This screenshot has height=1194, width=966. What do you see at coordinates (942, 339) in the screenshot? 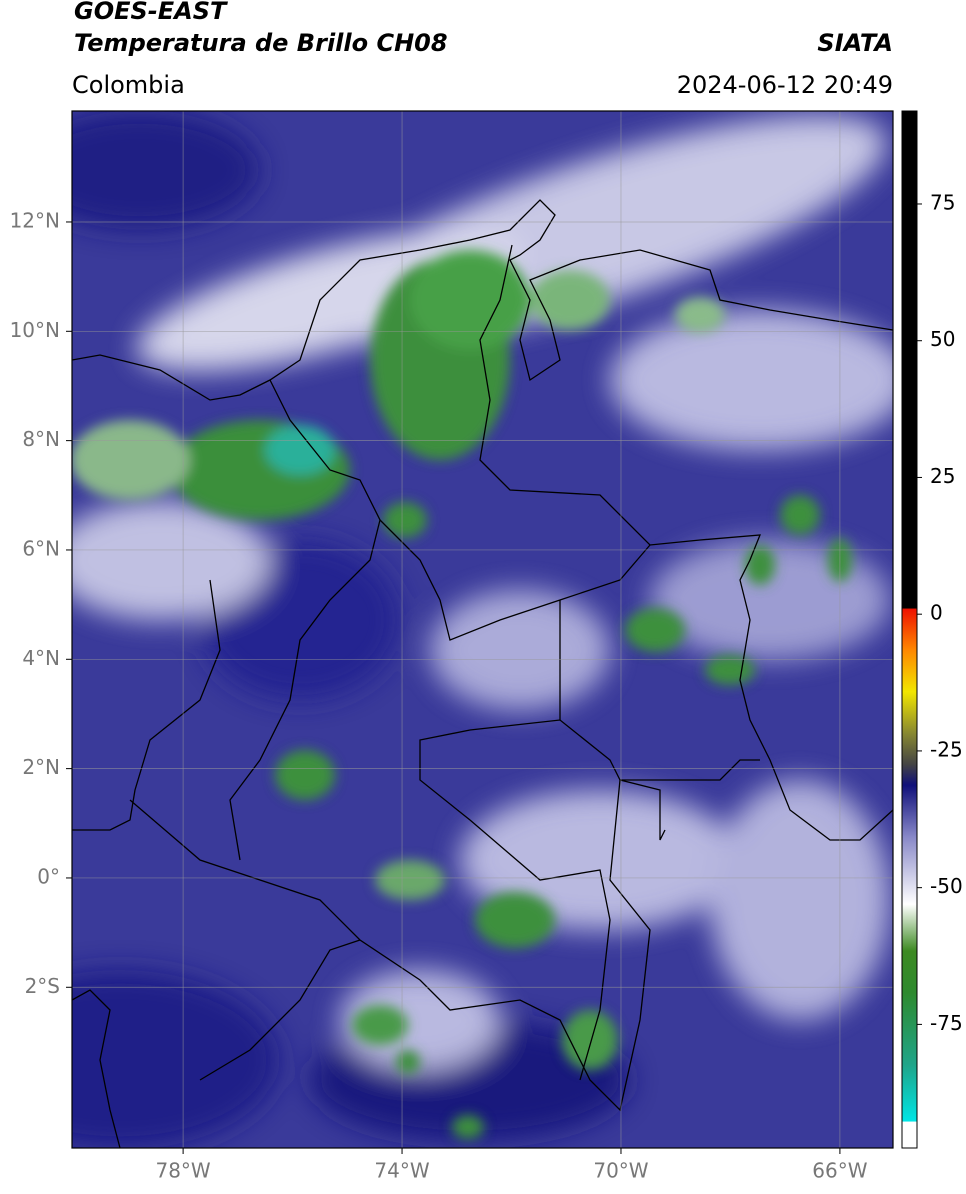
I see `colorbar-tick-label: 50` at bounding box center [942, 339].